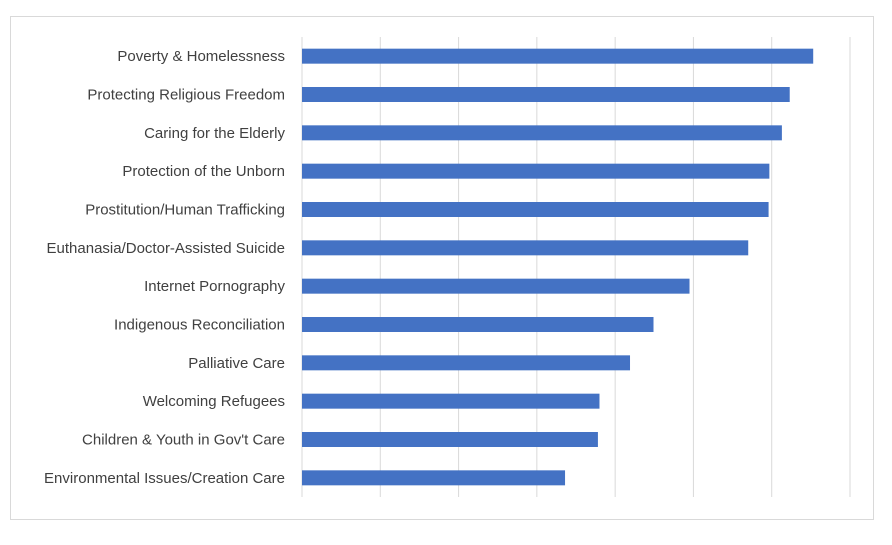  I want to click on category-label: Protection of the Unborn, so click(203, 171).